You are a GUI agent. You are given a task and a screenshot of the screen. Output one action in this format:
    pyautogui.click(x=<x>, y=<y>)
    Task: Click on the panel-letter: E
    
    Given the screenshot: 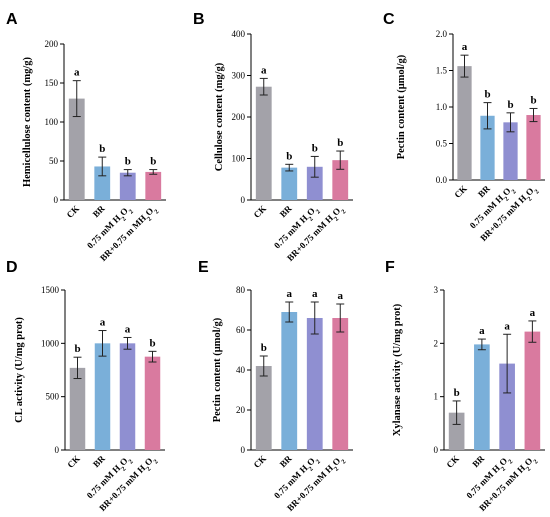 What is the action you would take?
    pyautogui.click(x=203, y=267)
    